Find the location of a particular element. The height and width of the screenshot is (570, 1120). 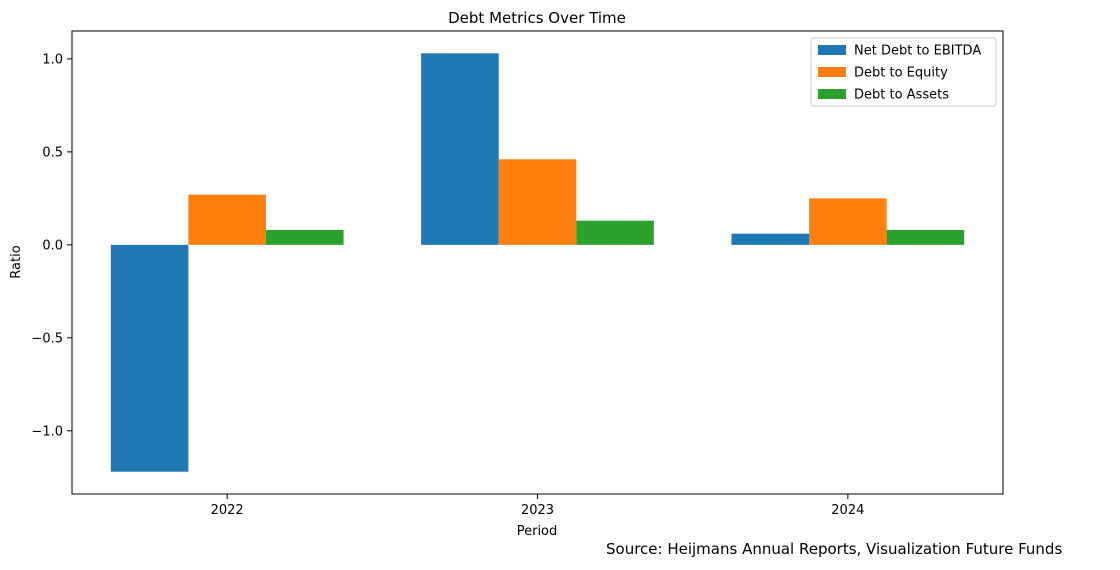

x-axis-title: Period is located at coordinates (537, 531).